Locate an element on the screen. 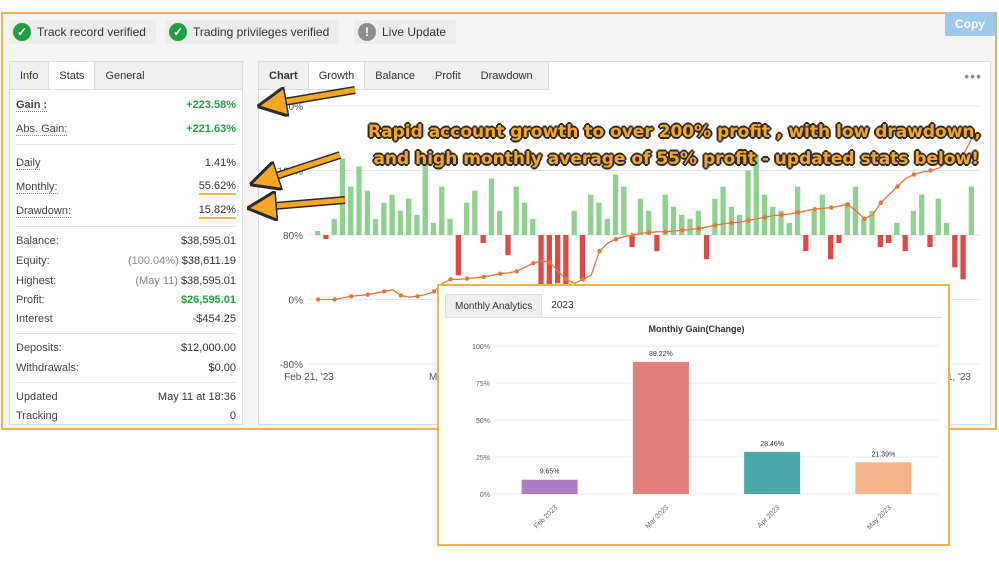 The width and height of the screenshot is (999, 568). updated-label: Updated is located at coordinates (37, 397).